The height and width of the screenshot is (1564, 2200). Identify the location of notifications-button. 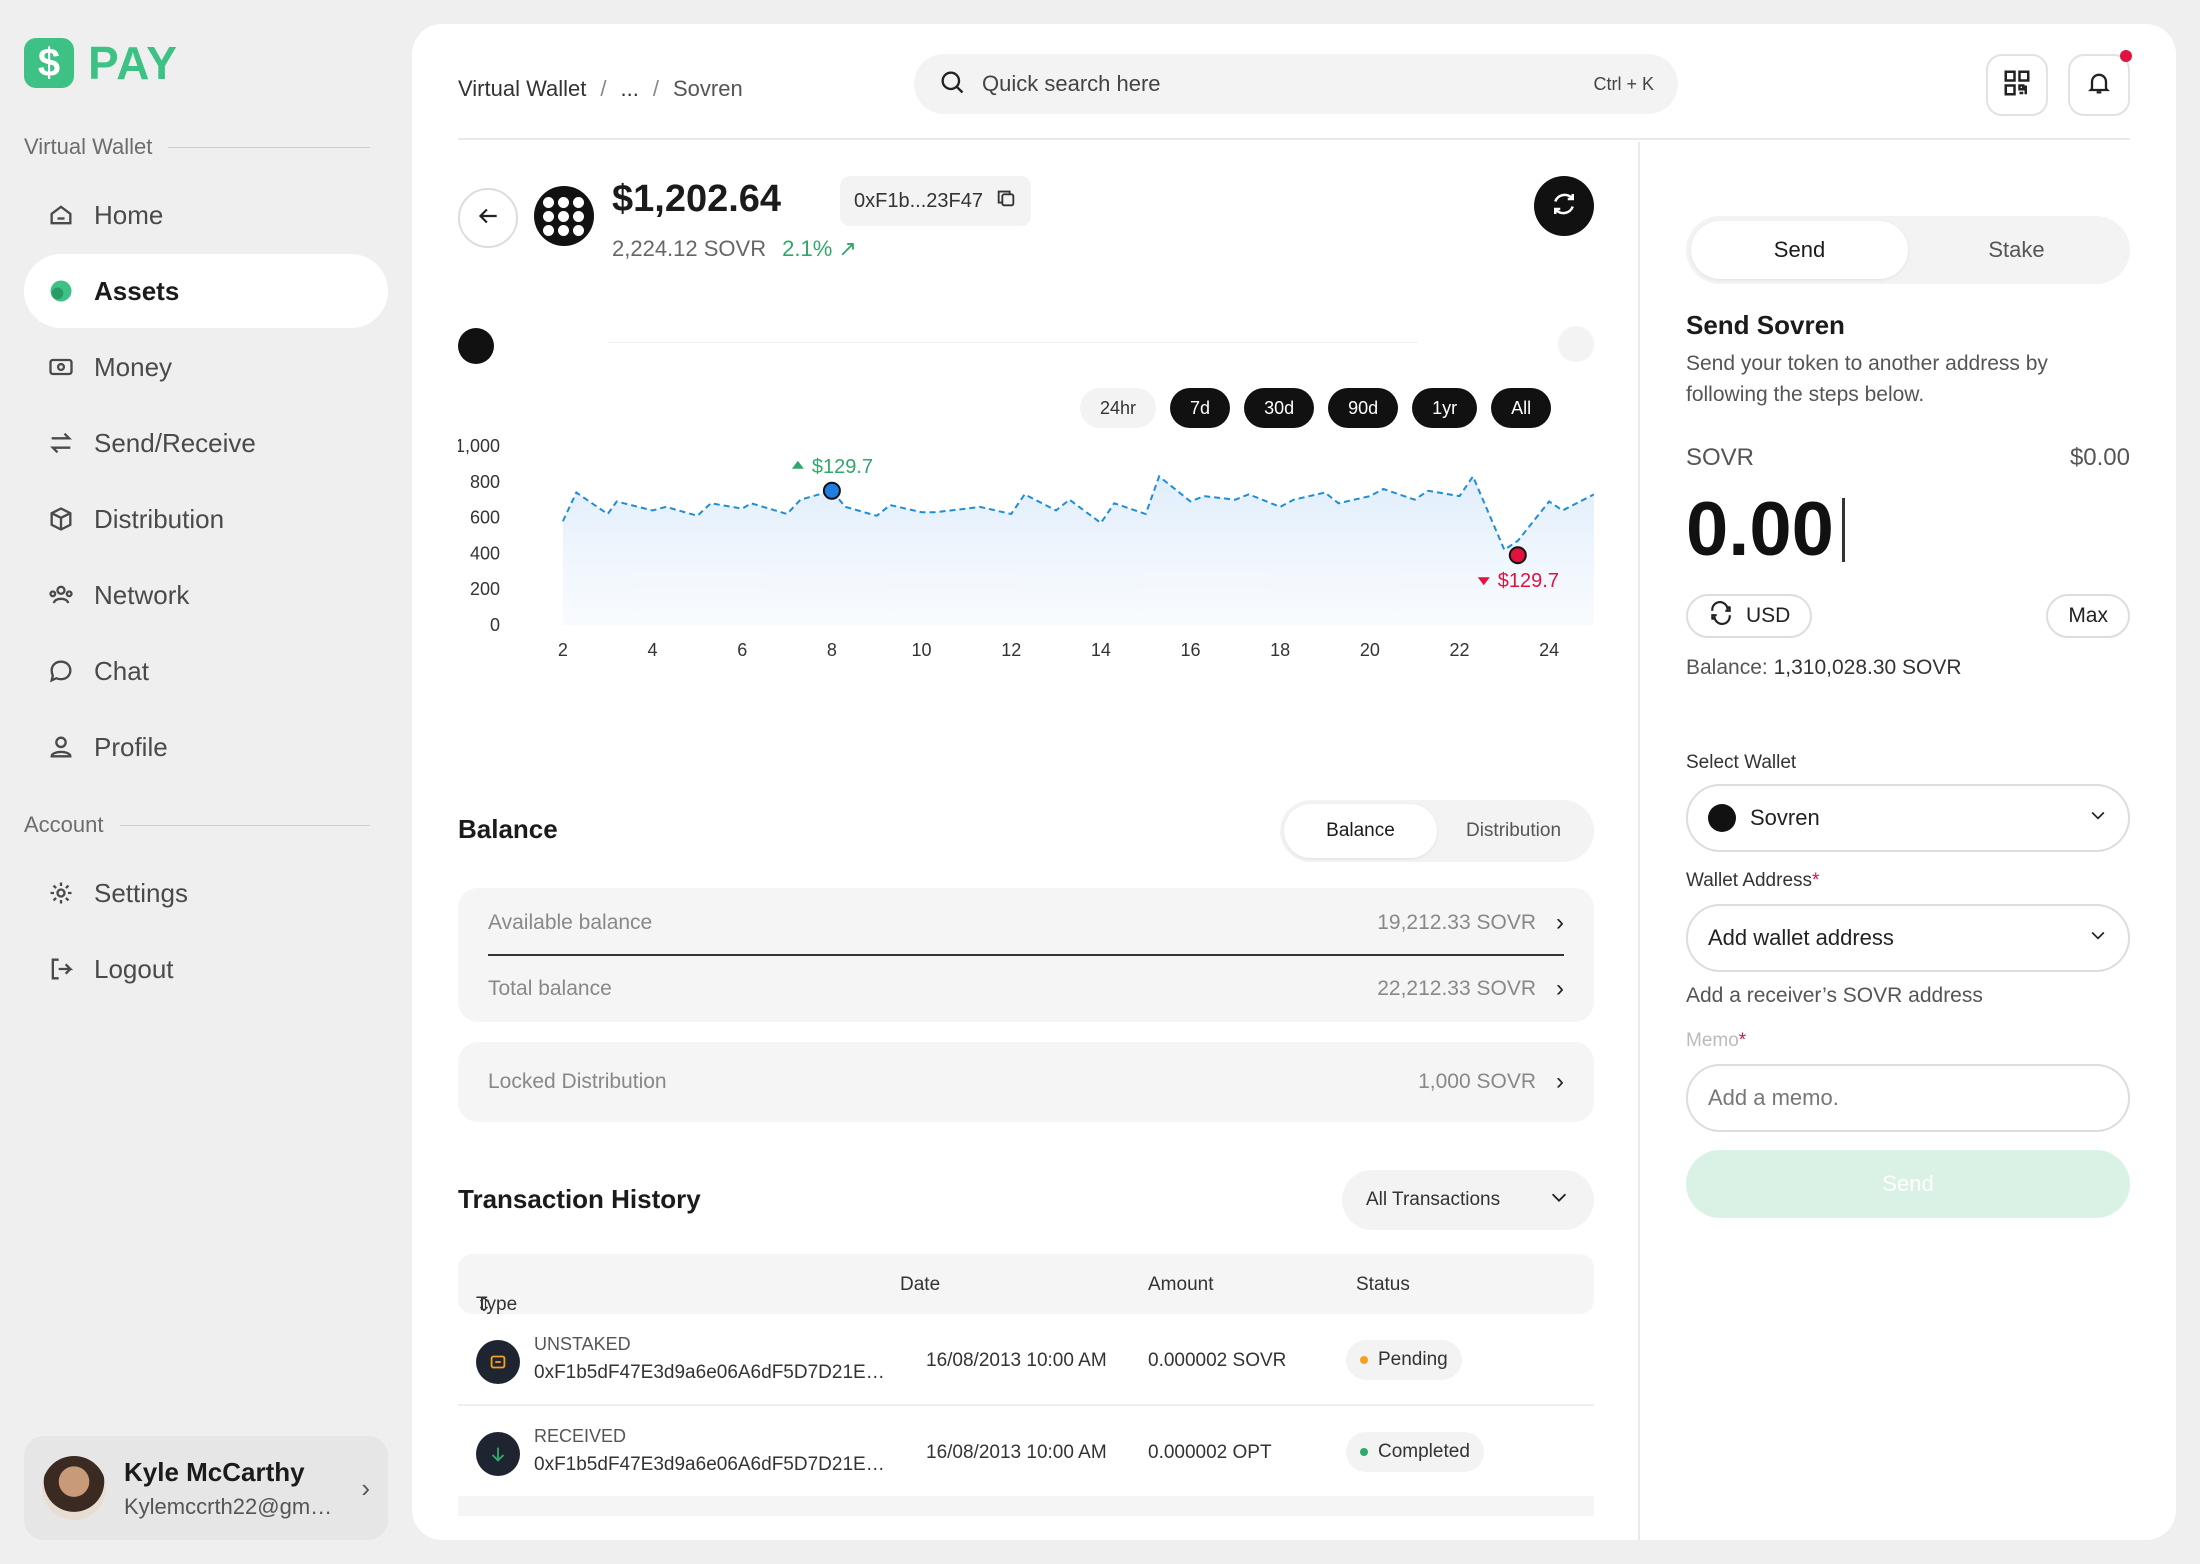
(2100, 83).